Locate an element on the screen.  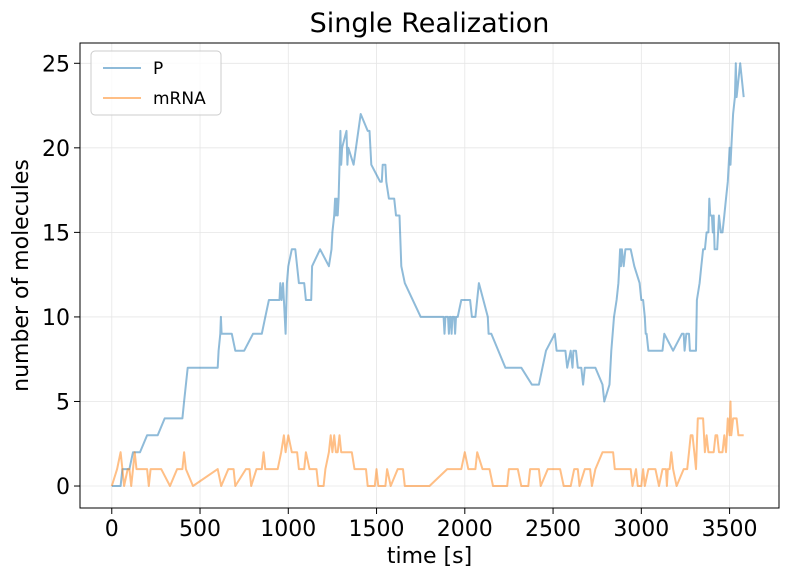
legend-label-p: P is located at coordinates (158, 69).